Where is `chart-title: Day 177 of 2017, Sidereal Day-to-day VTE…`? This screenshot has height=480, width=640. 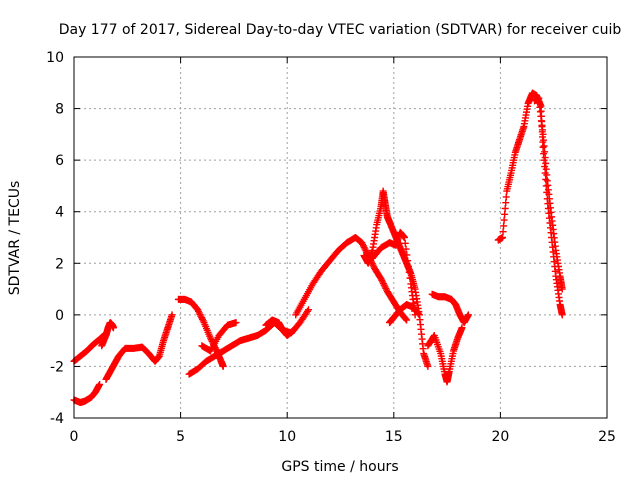
chart-title: Day 177 of 2017, Sidereal Day-to-day VTE… is located at coordinates (340, 30).